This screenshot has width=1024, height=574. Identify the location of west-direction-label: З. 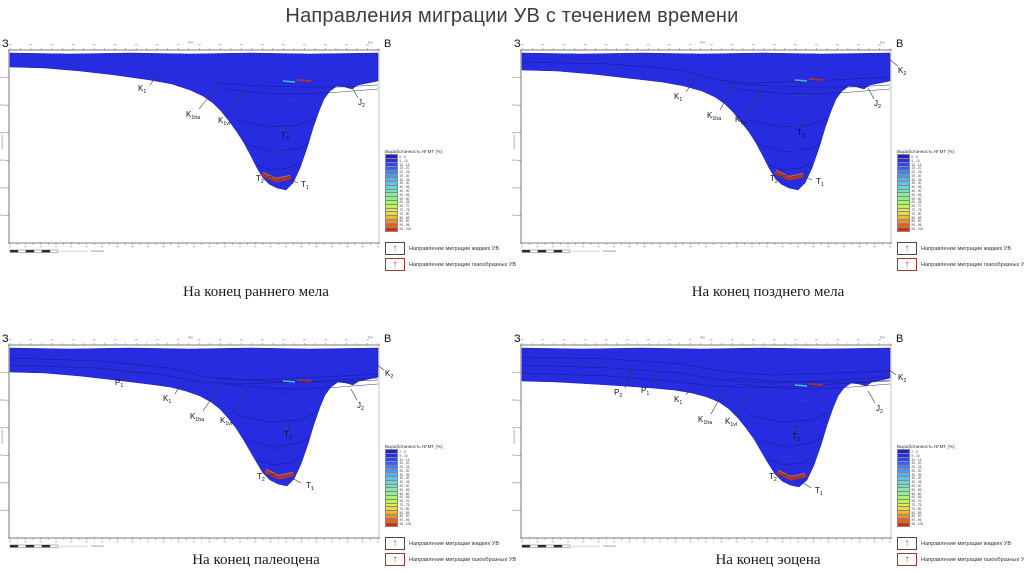
(517, 339).